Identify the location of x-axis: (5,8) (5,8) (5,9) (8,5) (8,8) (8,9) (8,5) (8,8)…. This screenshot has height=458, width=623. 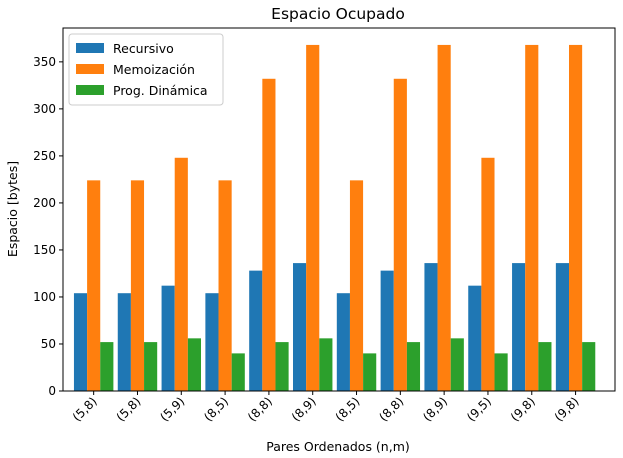
(326, 407).